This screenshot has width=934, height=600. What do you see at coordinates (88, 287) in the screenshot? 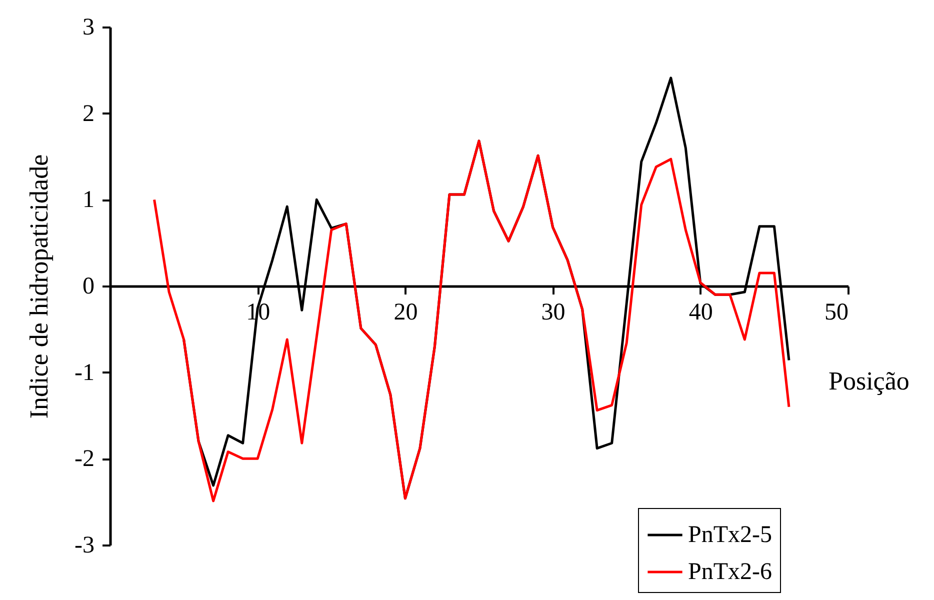
I see `y-tick-label: 0` at bounding box center [88, 287].